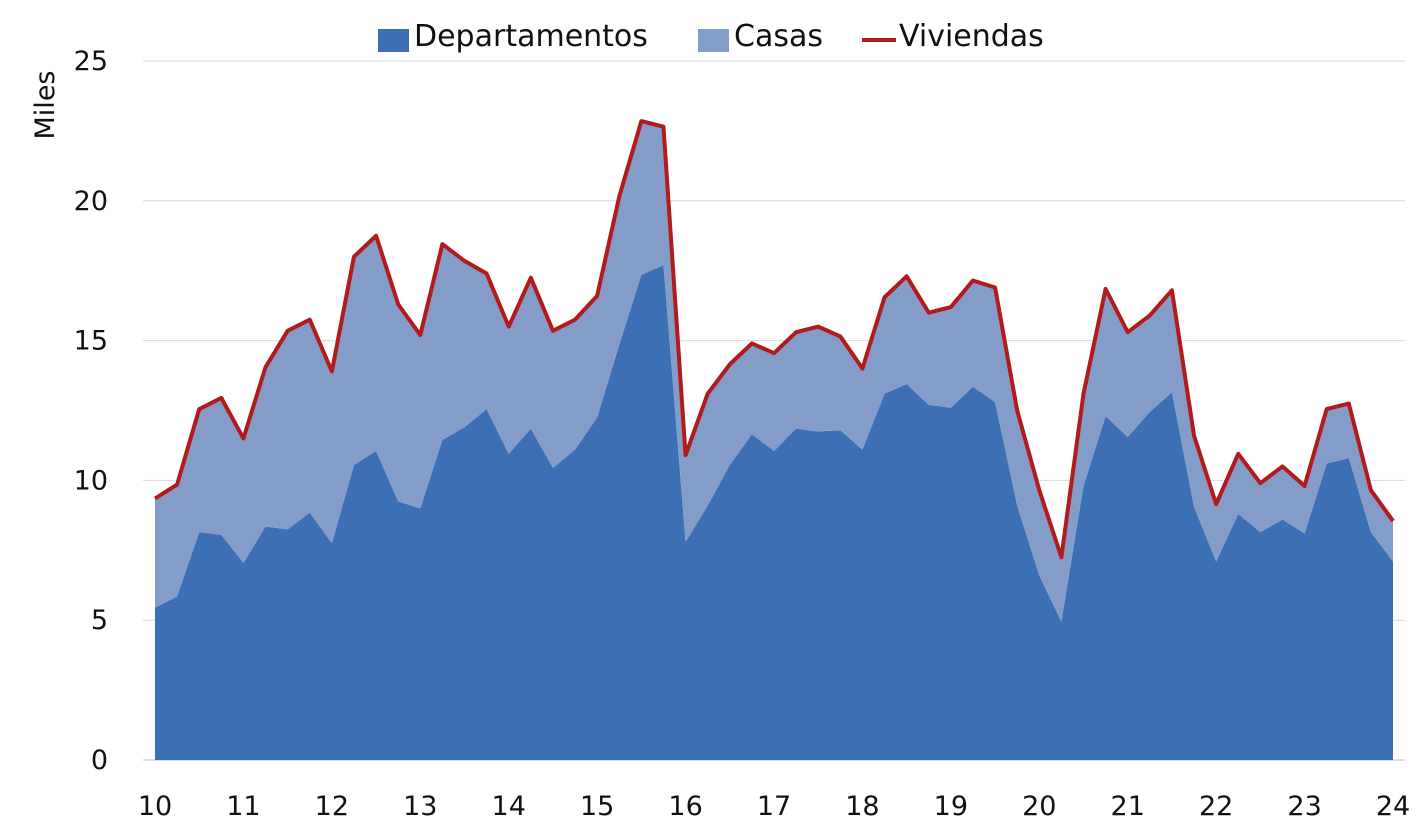 This screenshot has width=1422, height=839. What do you see at coordinates (862, 806) in the screenshot?
I see `x-tick-label: 18` at bounding box center [862, 806].